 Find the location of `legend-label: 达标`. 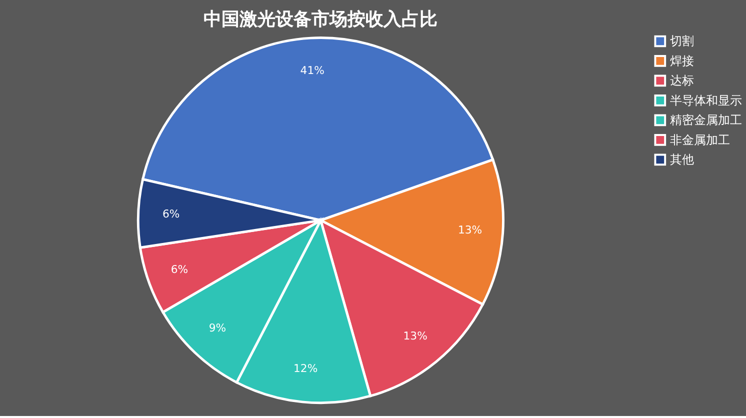

legend-label: 达标 is located at coordinates (682, 81).